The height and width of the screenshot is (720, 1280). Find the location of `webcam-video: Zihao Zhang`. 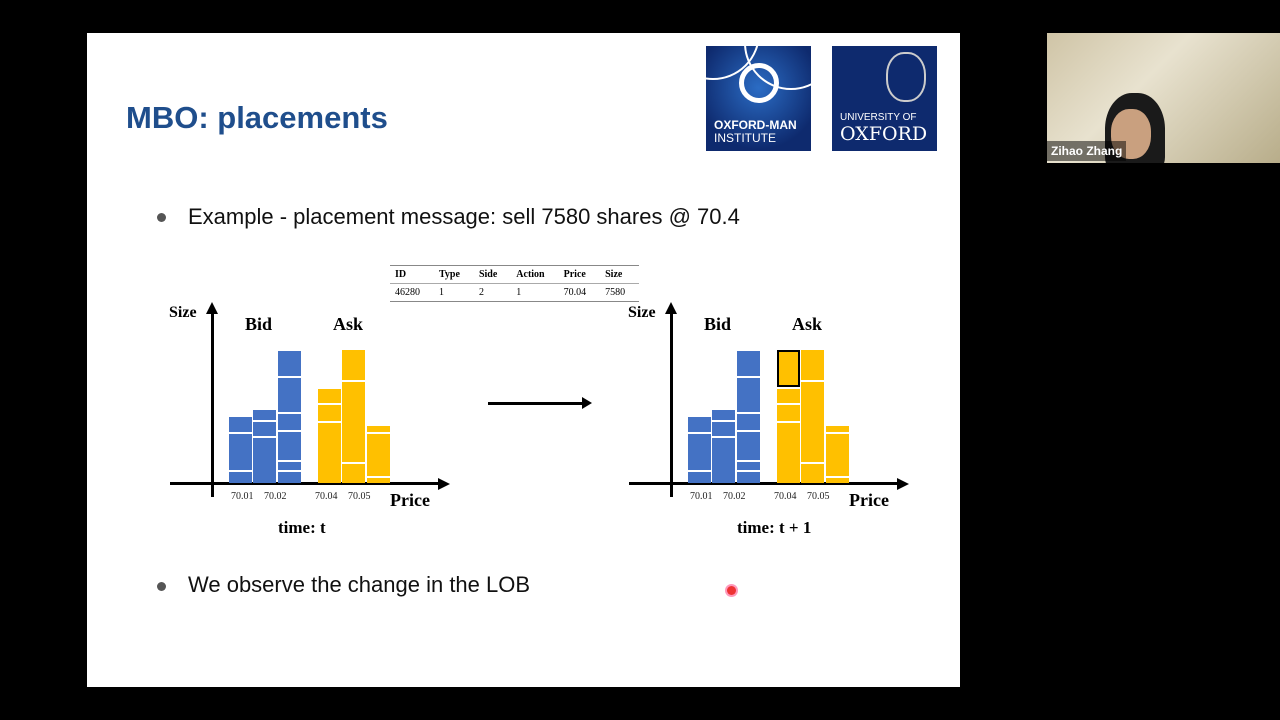

webcam-video: Zihao Zhang is located at coordinates (1163, 98).